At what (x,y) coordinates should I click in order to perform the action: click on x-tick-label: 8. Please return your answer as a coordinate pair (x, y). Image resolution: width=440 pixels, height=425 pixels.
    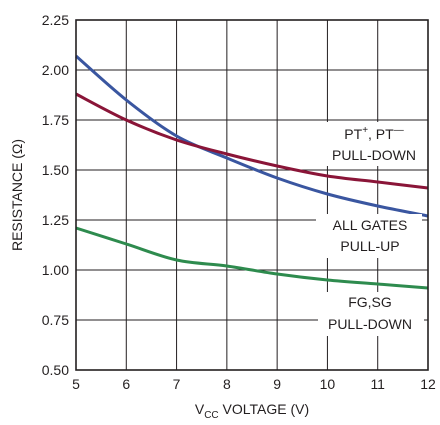
    Looking at the image, I should click on (227, 384).